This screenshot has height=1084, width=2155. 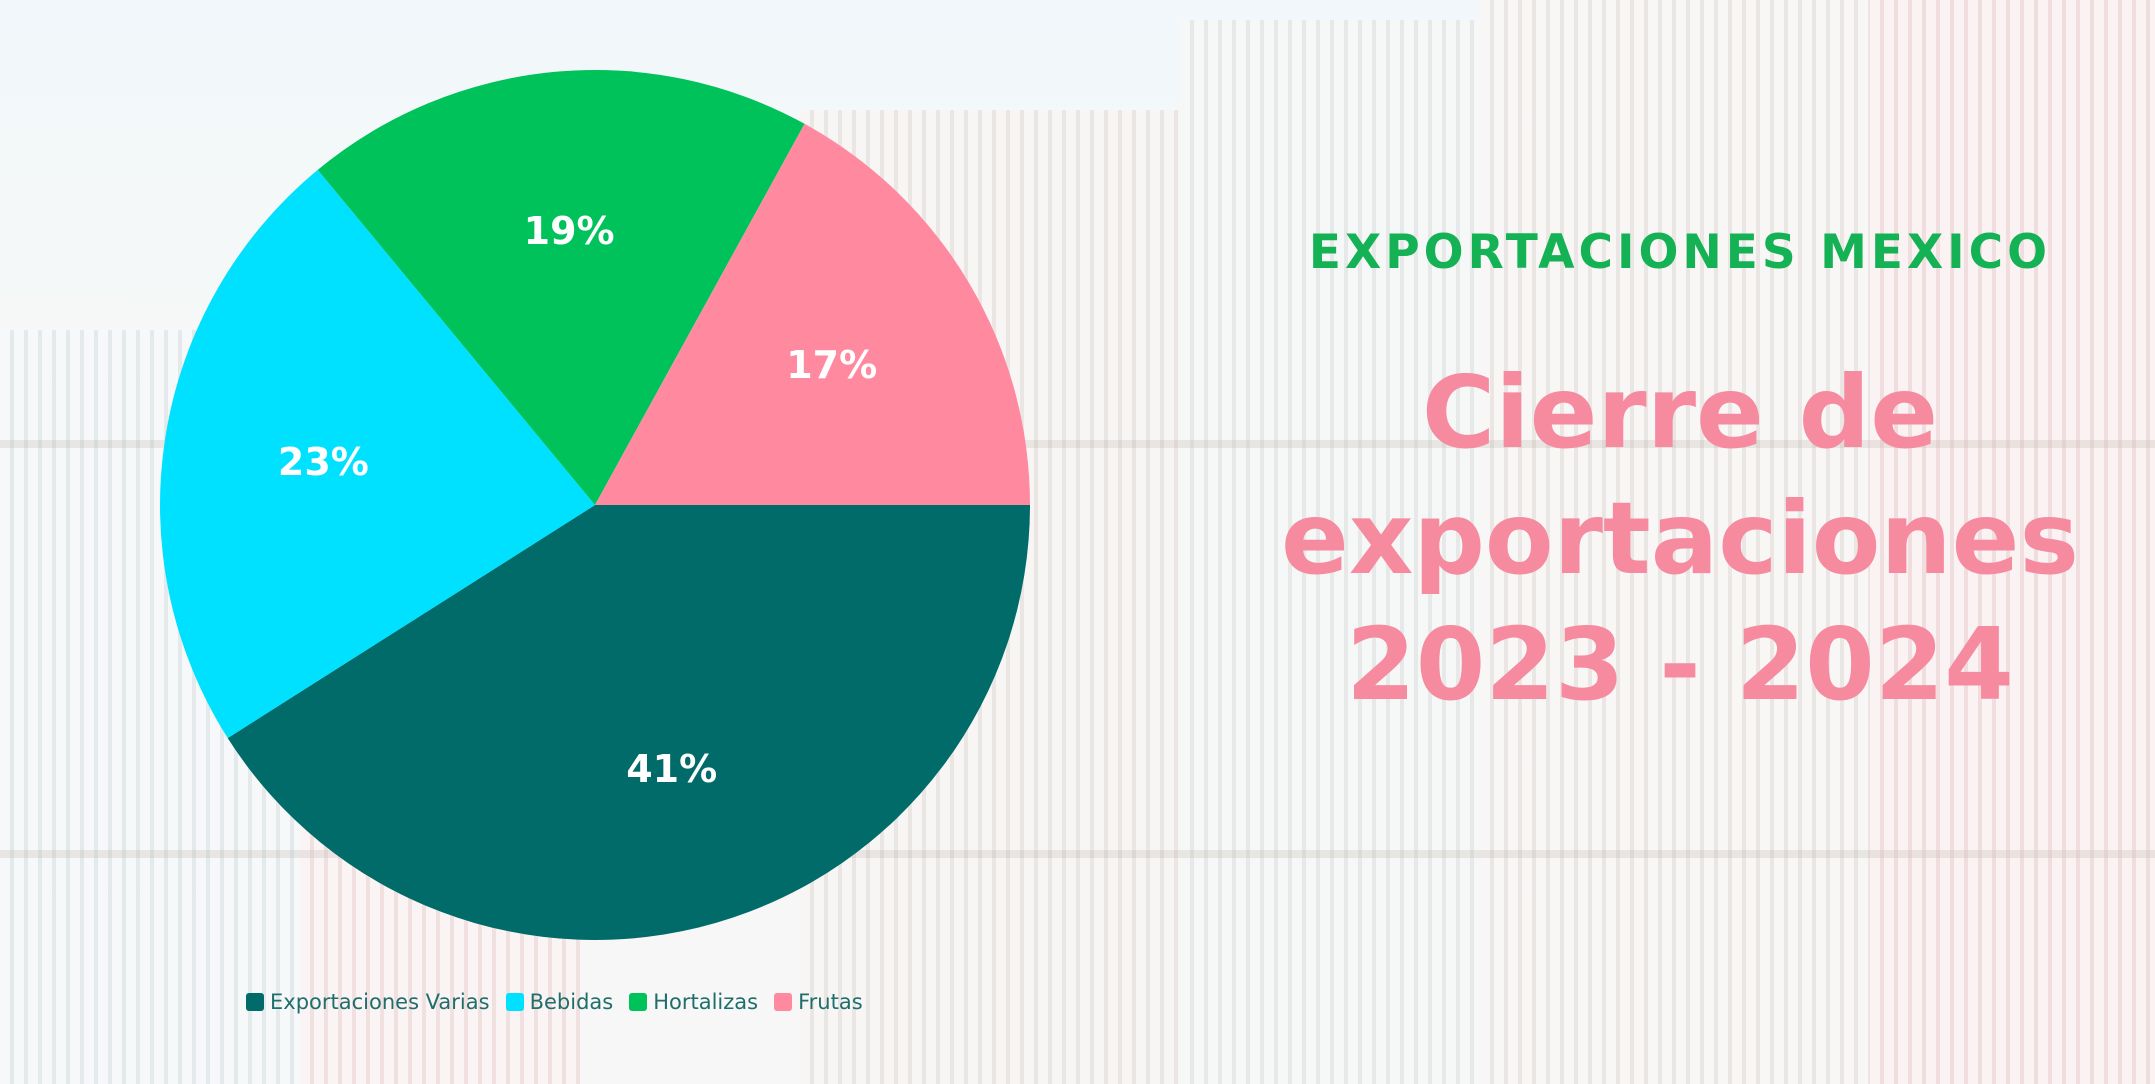 What do you see at coordinates (706, 1002) in the screenshot?
I see `legend-label: Hortalizas` at bounding box center [706, 1002].